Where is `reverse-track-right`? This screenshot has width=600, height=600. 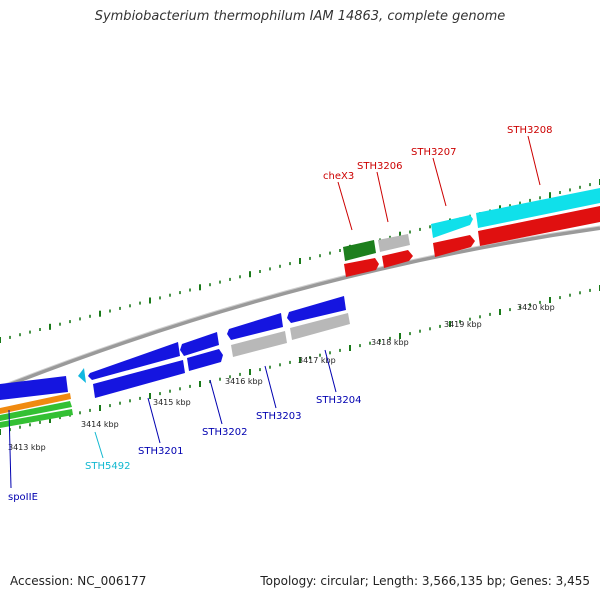 reverse-track-right is located at coordinates (472, 241).